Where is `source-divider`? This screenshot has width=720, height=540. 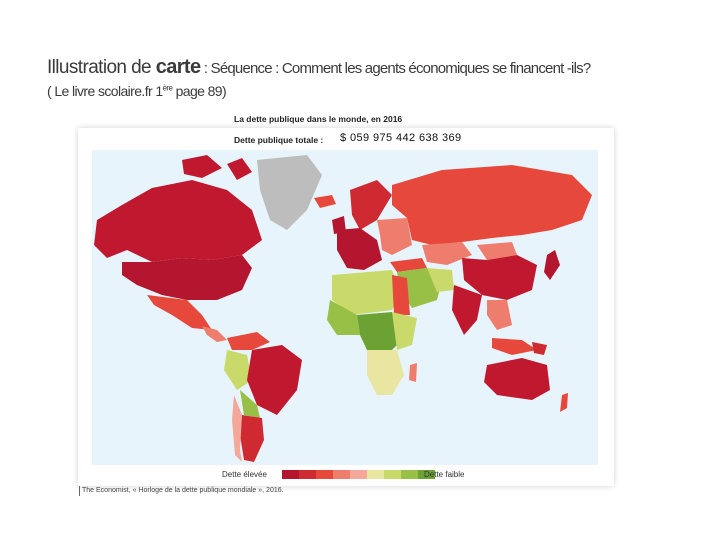 source-divider is located at coordinates (79, 491).